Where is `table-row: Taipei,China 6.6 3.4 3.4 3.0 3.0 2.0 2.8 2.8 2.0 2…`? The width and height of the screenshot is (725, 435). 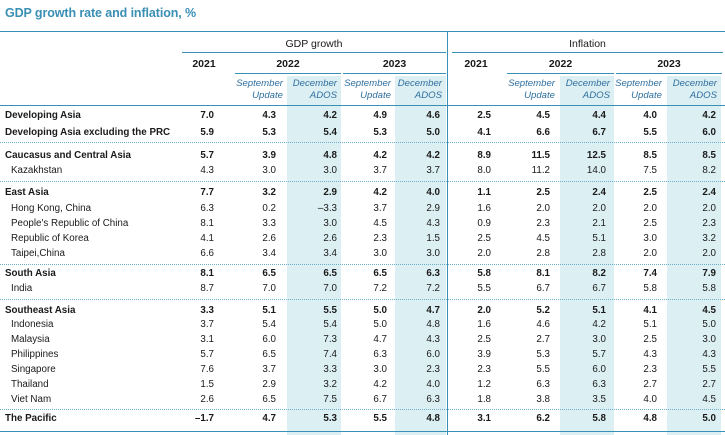 table-row: Taipei,China 6.6 3.4 3.4 3.0 3.0 2.0 2.8 2.8 2.0 2… is located at coordinates (362, 255).